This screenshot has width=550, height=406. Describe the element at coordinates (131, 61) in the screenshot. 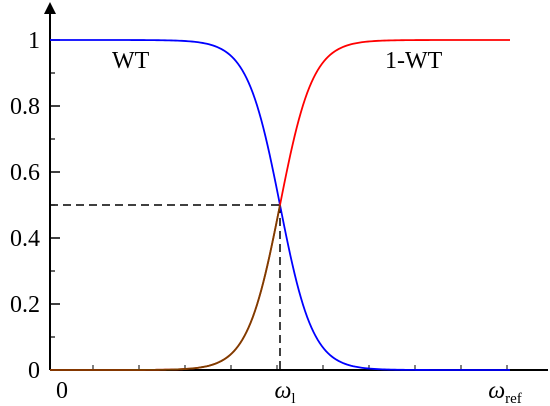

I see `series-label-wt: WT` at that location.